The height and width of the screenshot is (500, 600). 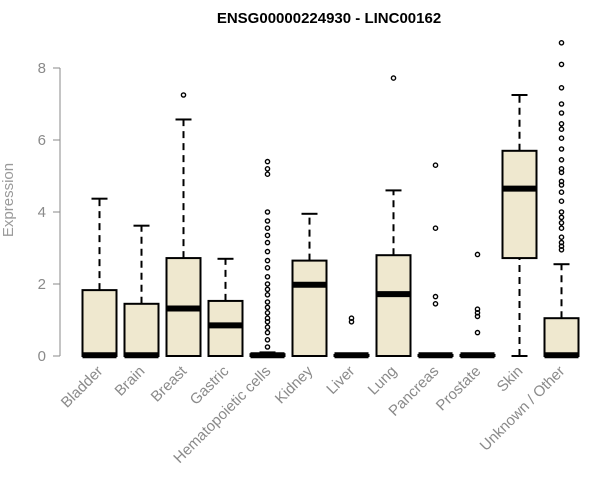 I want to click on box-unknown-other, so click(x=561, y=199).